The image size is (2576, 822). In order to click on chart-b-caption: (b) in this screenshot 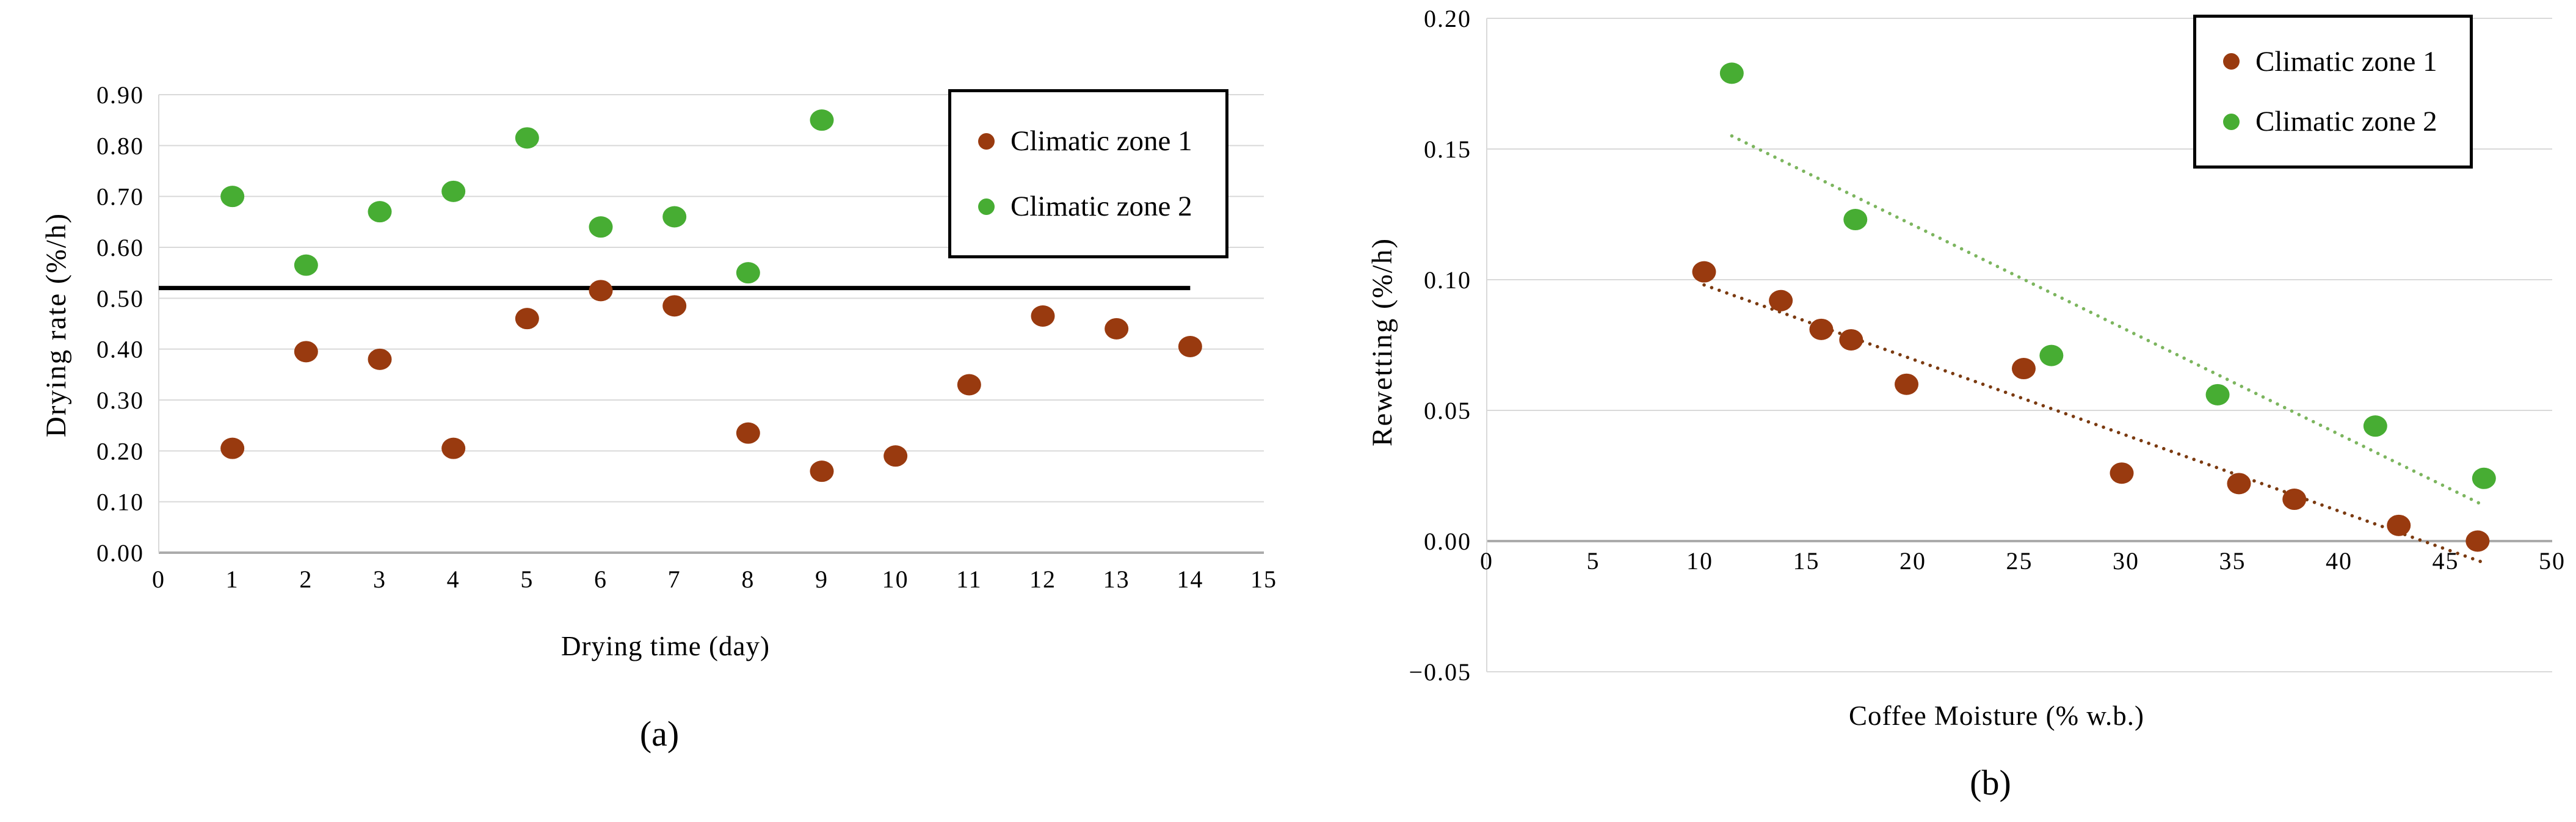, I will do `click(1990, 783)`.